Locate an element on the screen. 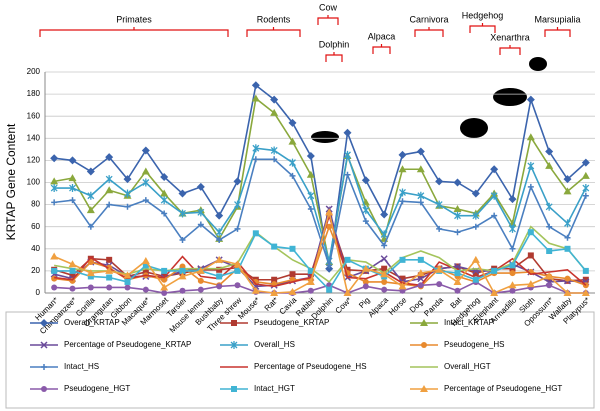  y-tick-label: 200 is located at coordinates (34, 71).